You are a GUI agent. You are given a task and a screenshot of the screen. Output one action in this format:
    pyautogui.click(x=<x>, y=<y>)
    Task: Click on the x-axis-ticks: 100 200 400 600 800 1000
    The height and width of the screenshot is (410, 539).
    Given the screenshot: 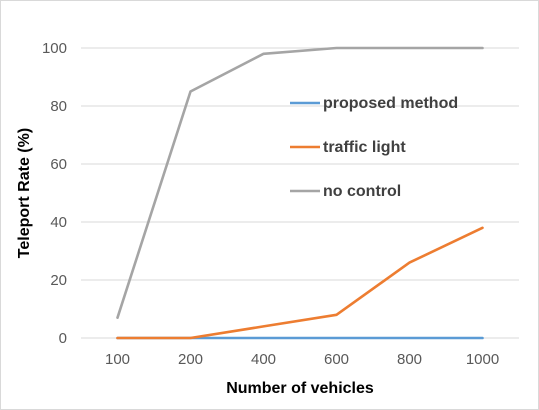 What is the action you would take?
    pyautogui.click(x=302, y=359)
    